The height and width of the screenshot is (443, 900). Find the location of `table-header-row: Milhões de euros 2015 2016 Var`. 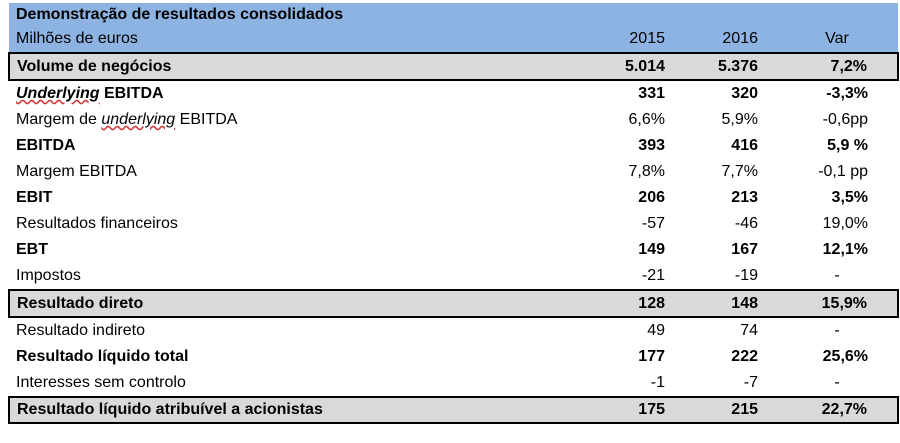

table-header-row: Milhões de euros 2015 2016 Var is located at coordinates (454, 39).